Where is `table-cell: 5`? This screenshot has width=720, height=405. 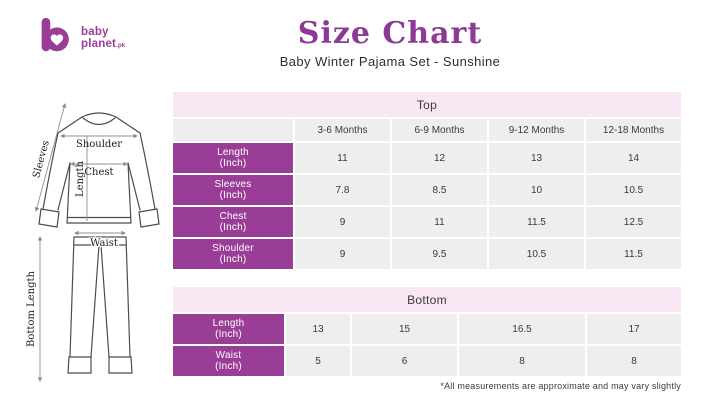 table-cell: 5 is located at coordinates (318, 361).